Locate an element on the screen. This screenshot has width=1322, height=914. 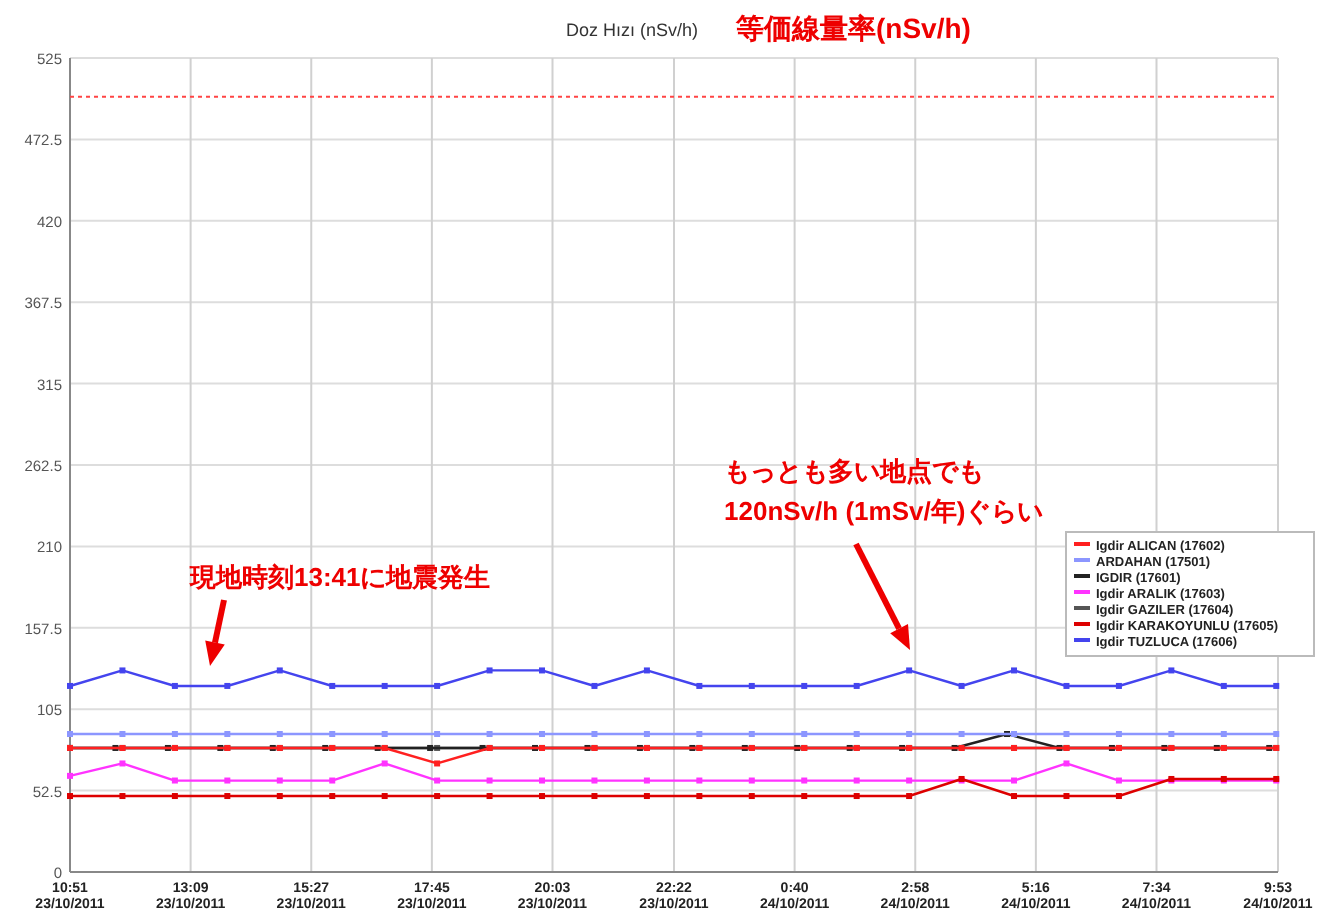
annotation: 現地時刻13:41に地震発生 is located at coordinates (339, 577).